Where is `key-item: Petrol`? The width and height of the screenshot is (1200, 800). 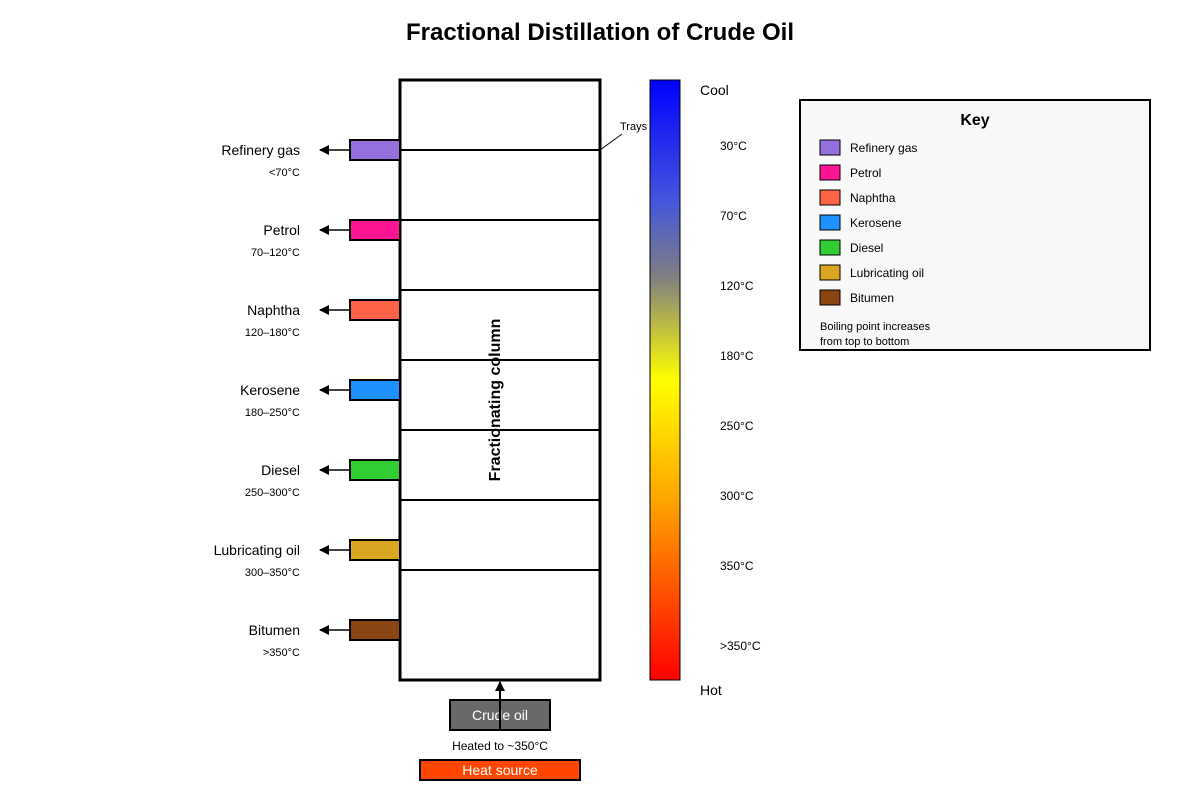 key-item: Petrol is located at coordinates (850, 172).